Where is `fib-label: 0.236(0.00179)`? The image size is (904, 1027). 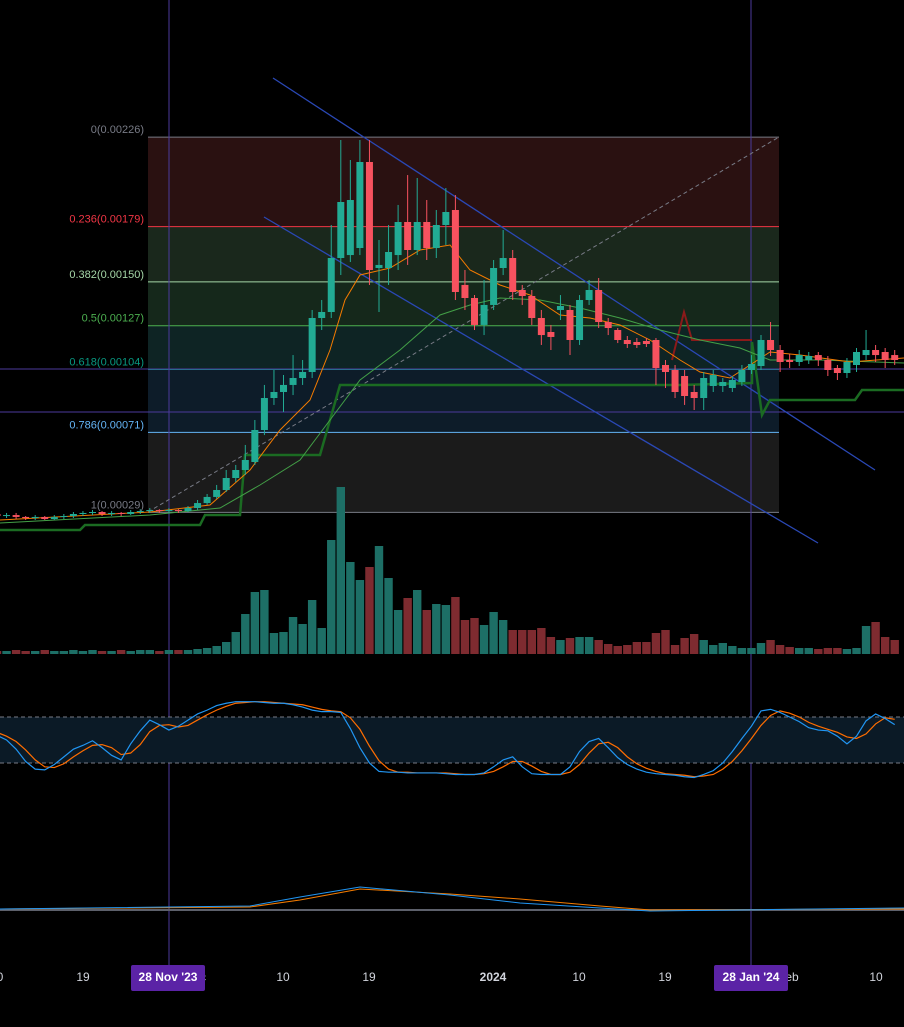
fib-label: 0.236(0.00179) is located at coordinates (106, 220).